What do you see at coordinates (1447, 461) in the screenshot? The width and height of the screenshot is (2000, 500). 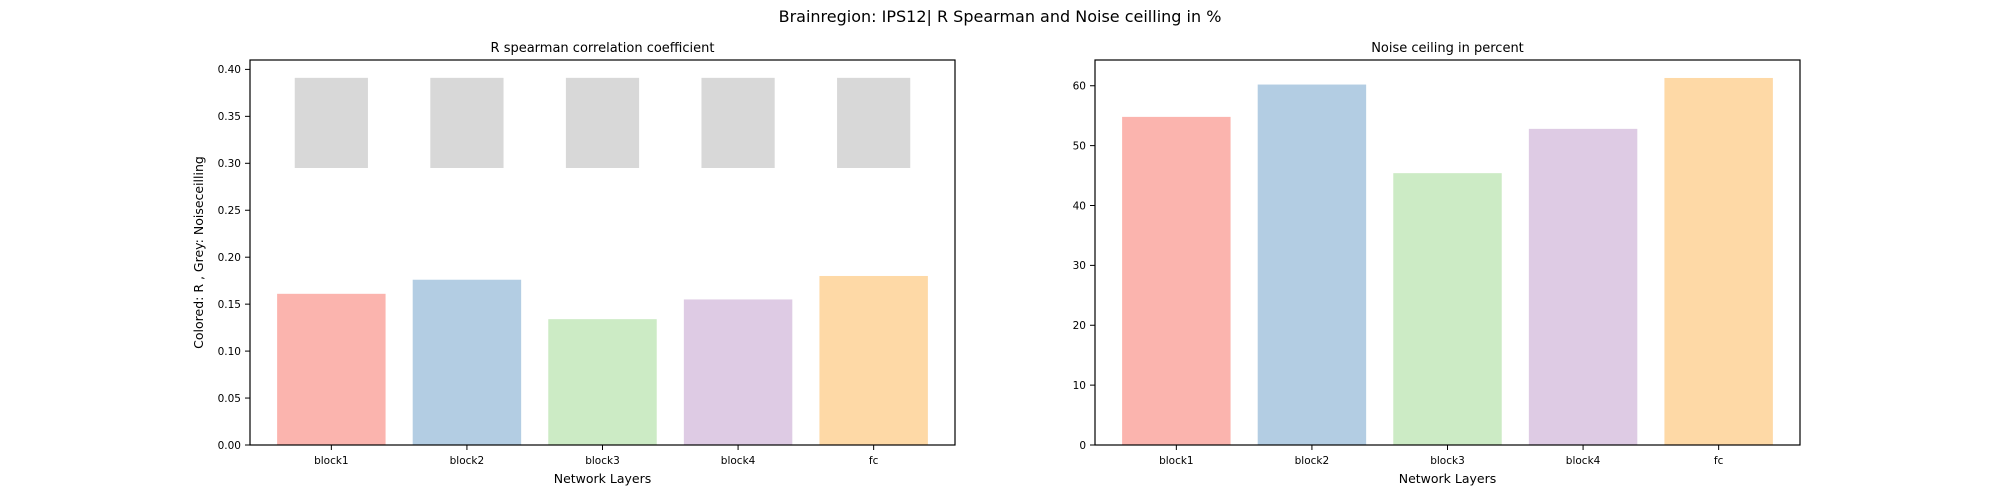 I see `chart-noise-ceiling-xtick-label: block3` at bounding box center [1447, 461].